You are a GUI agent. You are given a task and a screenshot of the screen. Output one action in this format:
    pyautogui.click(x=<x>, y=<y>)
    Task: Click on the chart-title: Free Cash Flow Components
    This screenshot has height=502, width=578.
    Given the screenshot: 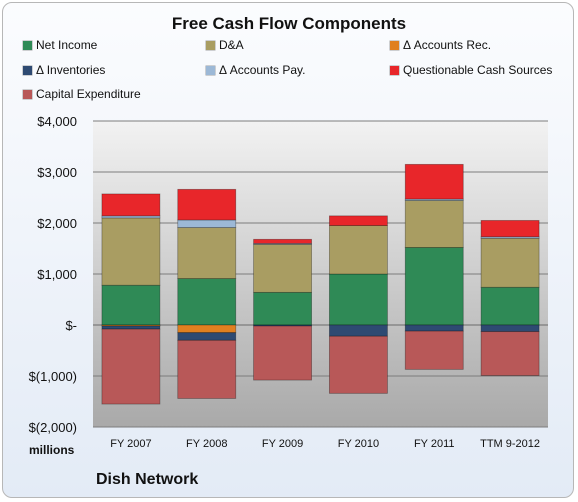 What is the action you would take?
    pyautogui.click(x=289, y=23)
    